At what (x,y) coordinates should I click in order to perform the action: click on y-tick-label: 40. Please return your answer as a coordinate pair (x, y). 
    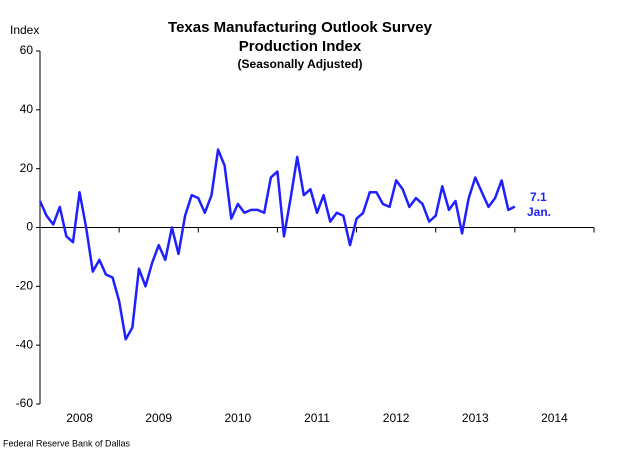
    Looking at the image, I should click on (27, 109).